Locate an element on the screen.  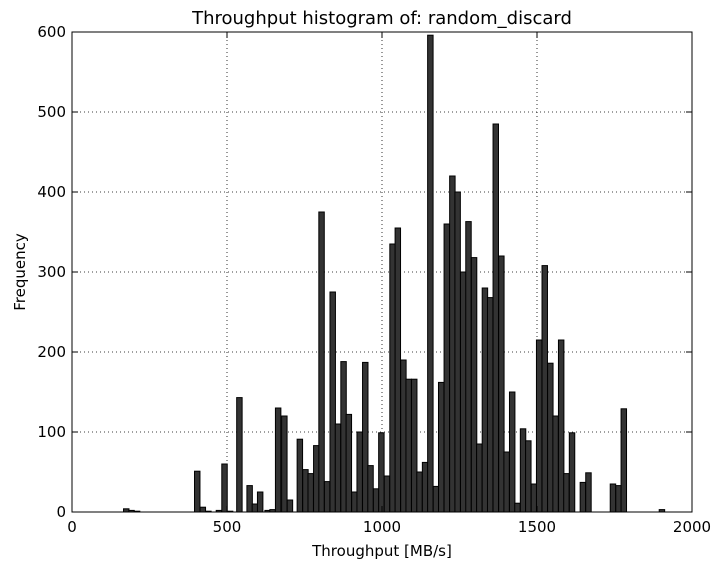
y-tick-label: 200 is located at coordinates (51, 352).